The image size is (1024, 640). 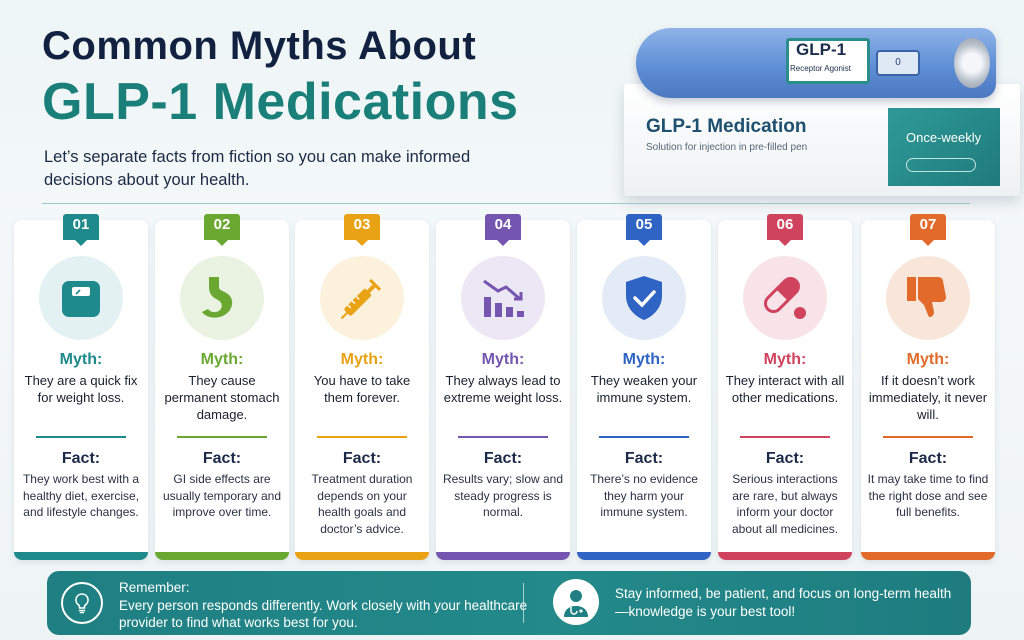 I want to click on footer-divider, so click(x=523, y=603).